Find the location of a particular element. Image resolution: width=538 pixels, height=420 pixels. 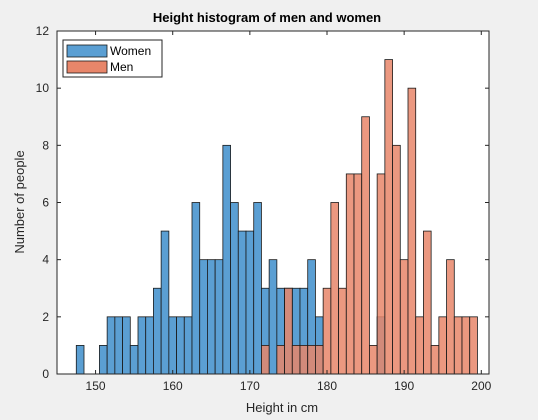

x-axis-label: Height in cm is located at coordinates (282, 407).